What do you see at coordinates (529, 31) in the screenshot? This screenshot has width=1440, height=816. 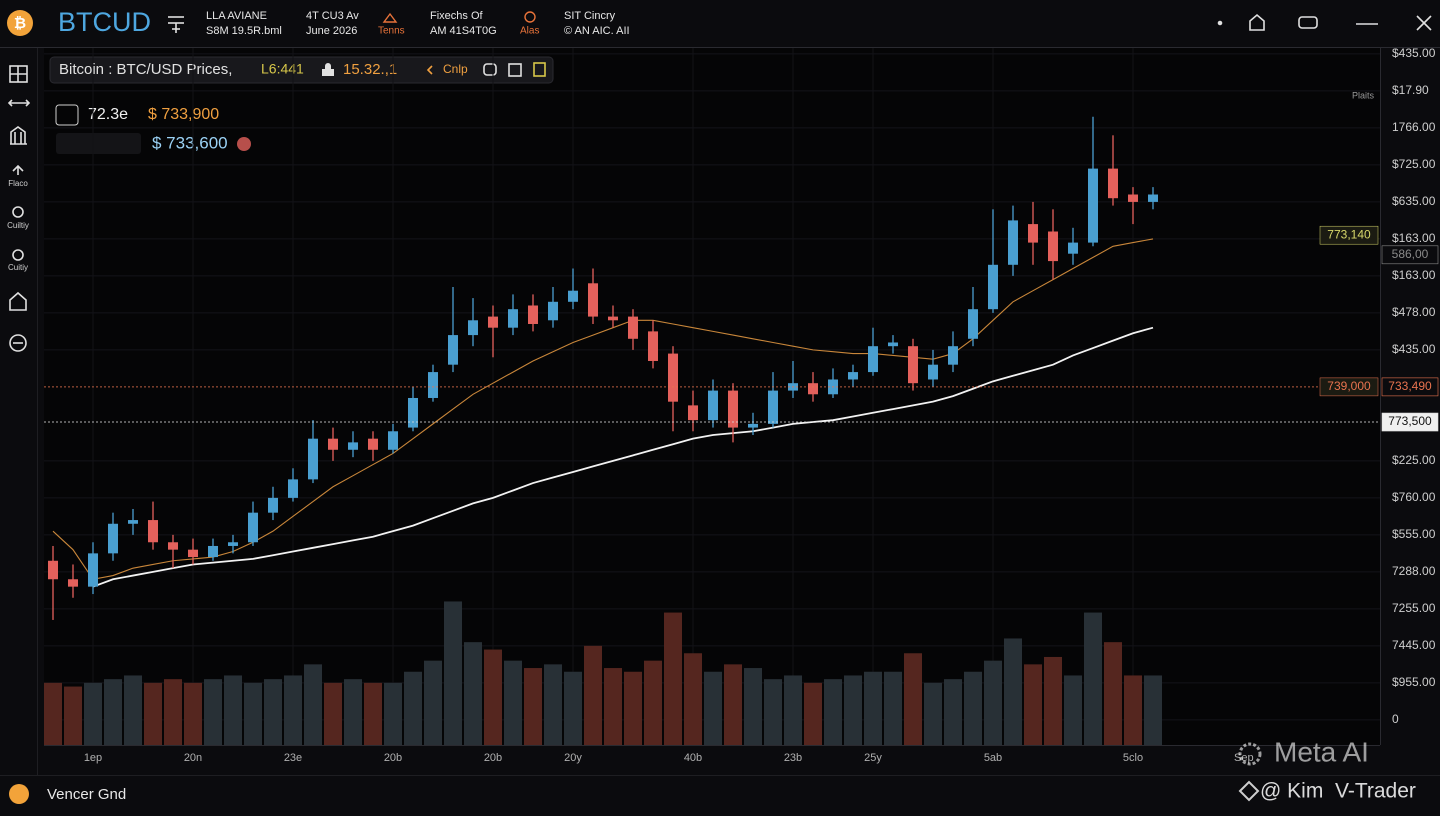 I see `header-item: Alas` at bounding box center [529, 31].